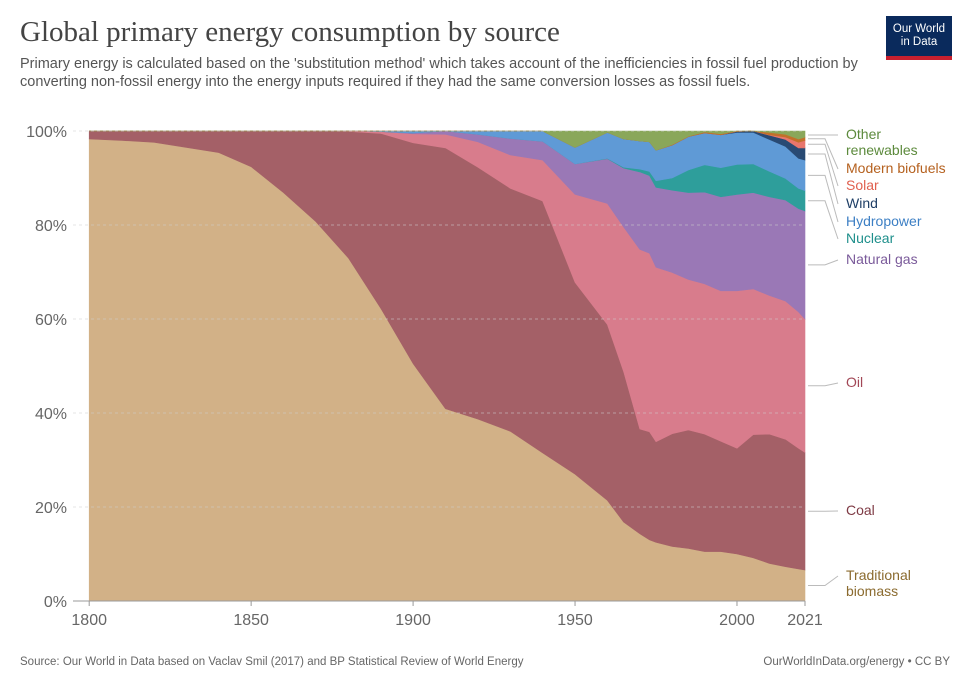 The image size is (968, 683). What do you see at coordinates (46, 132) in the screenshot?
I see `y-tick-label: 100%` at bounding box center [46, 132].